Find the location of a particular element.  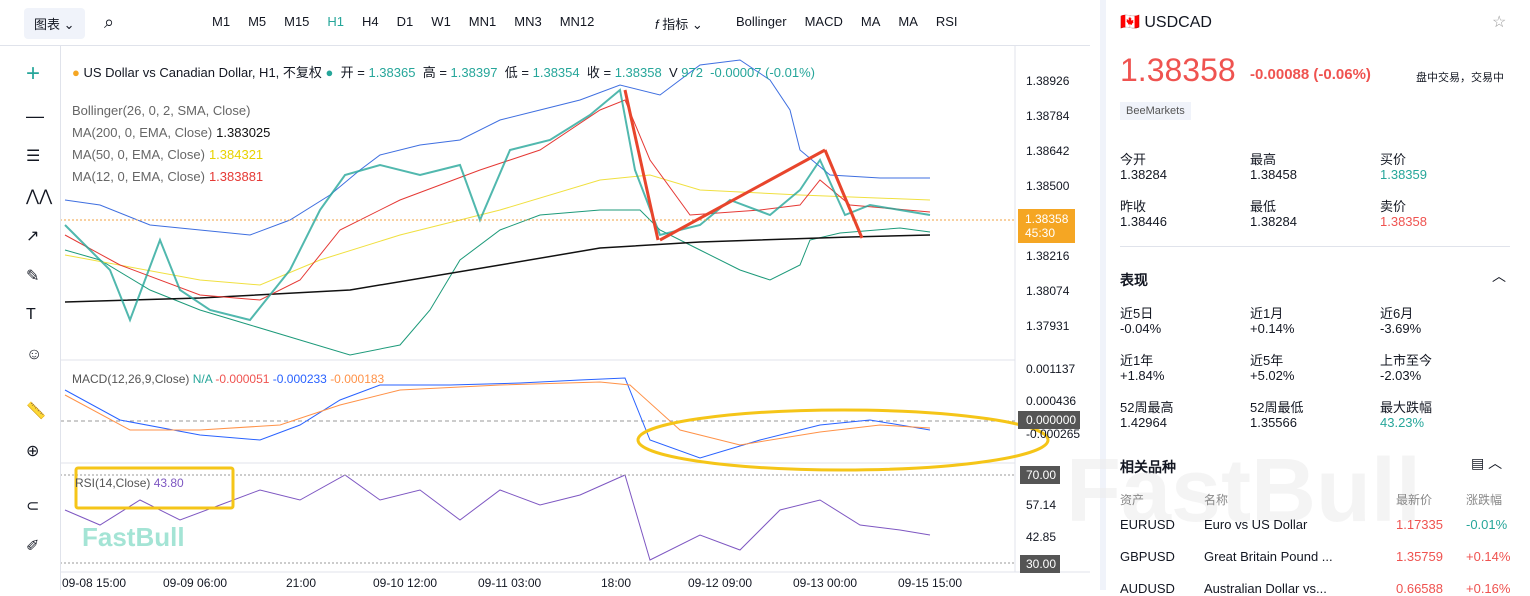

emoji-tool: ☺ is located at coordinates (34, 354).